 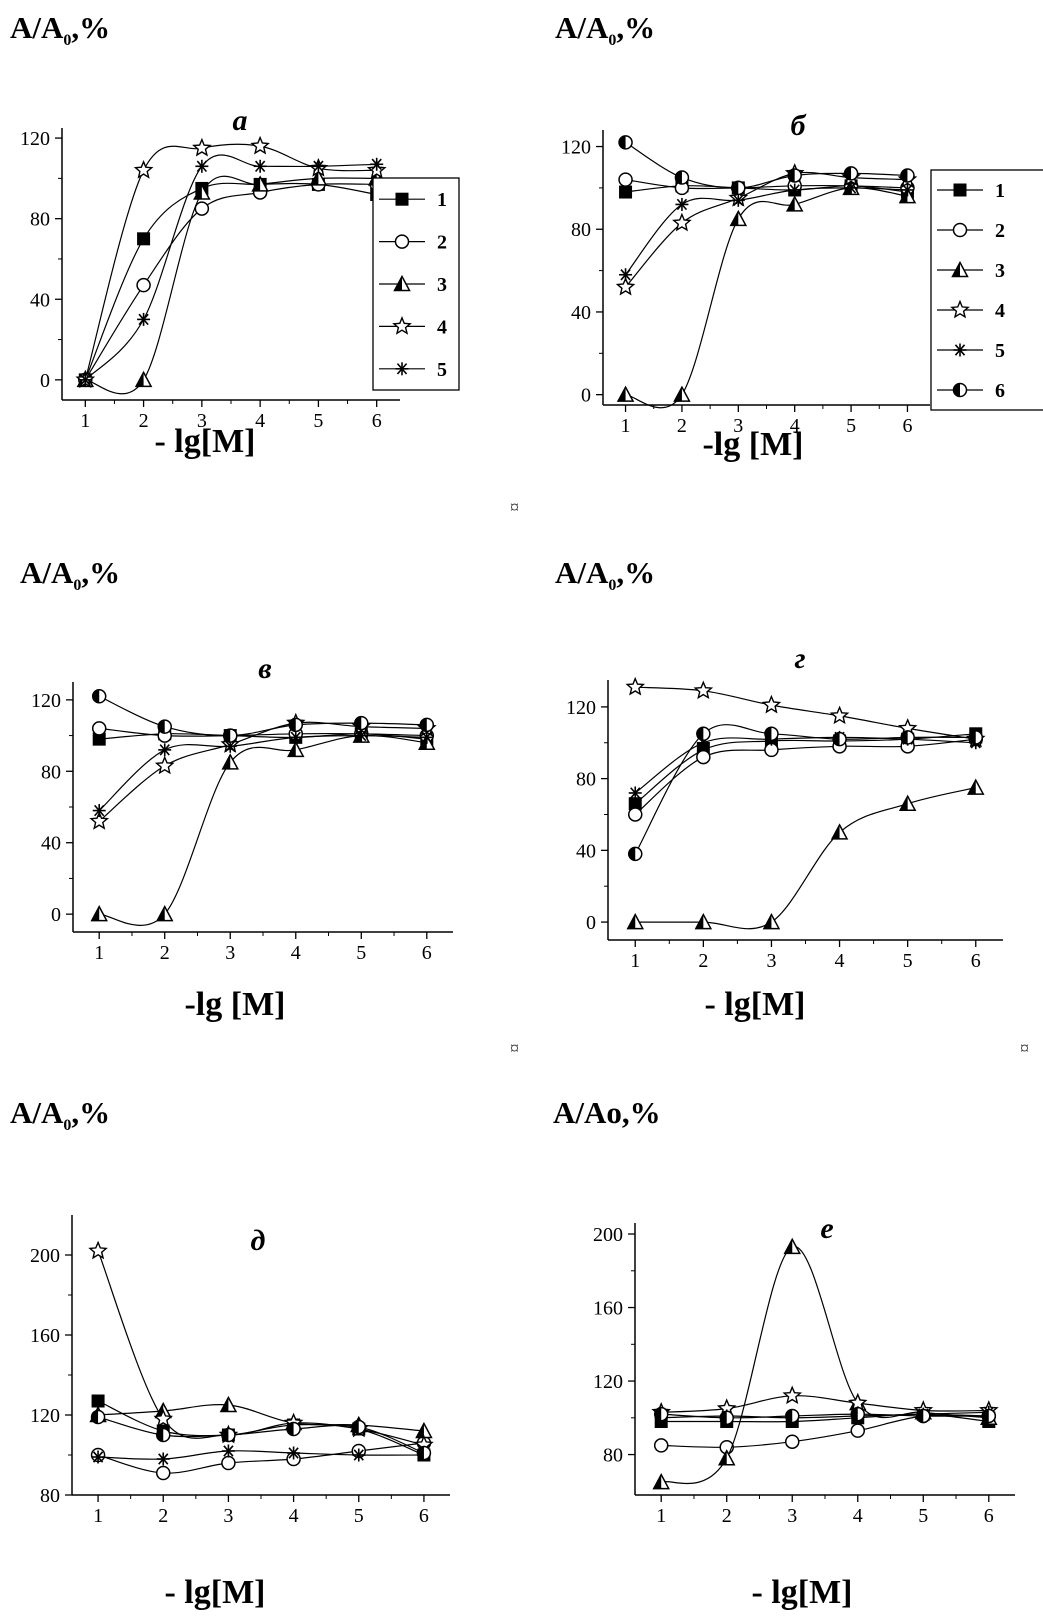 I want to click on legend-label: 1, so click(x=442, y=200).